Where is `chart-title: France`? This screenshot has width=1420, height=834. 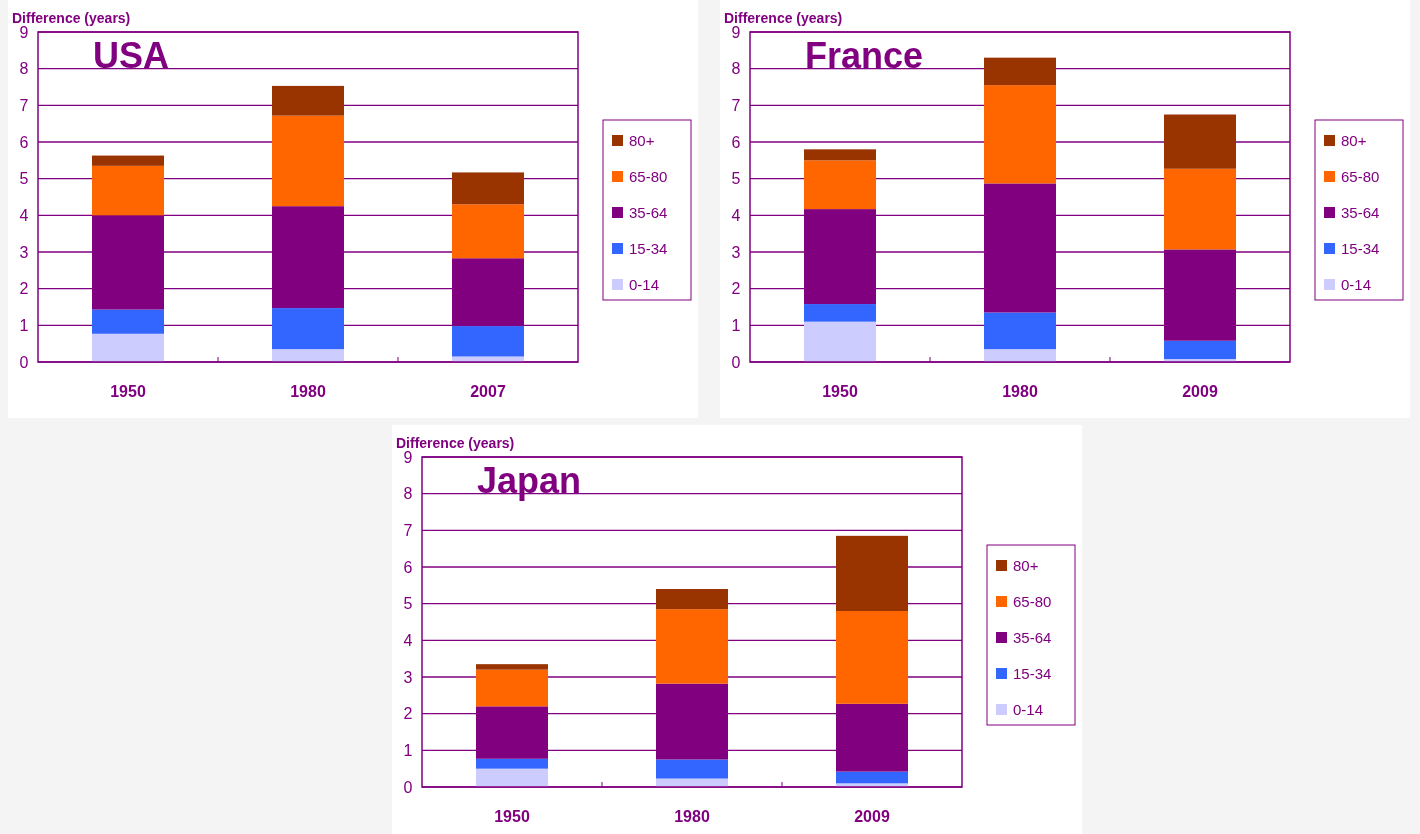 chart-title: France is located at coordinates (864, 55).